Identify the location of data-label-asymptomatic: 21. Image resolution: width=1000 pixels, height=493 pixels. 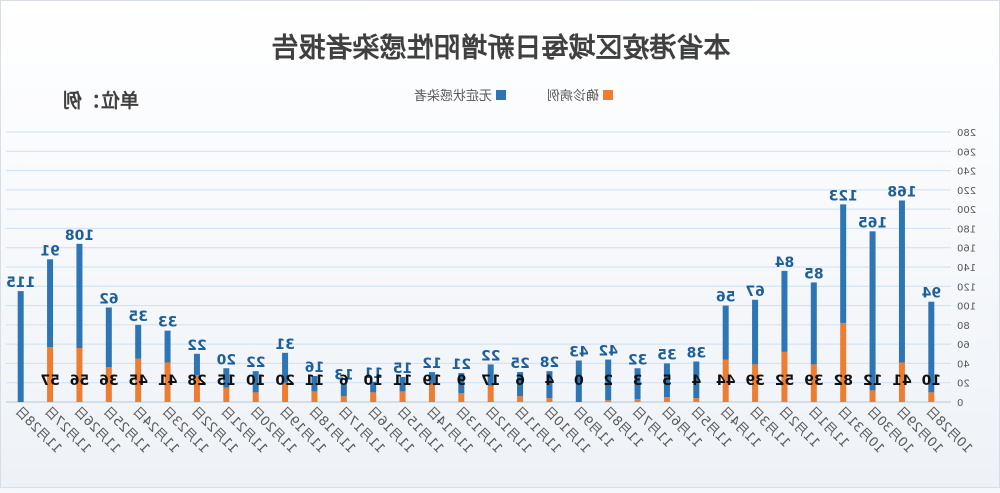
(461, 365).